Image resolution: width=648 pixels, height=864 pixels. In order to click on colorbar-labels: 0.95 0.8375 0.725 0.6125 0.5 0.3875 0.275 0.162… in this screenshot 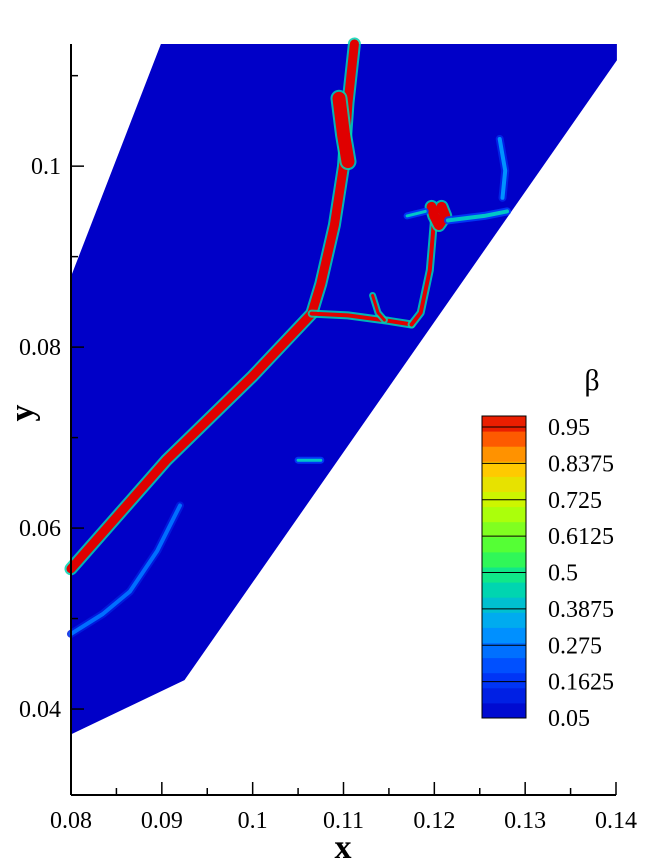, I will do `click(548, 573)`.